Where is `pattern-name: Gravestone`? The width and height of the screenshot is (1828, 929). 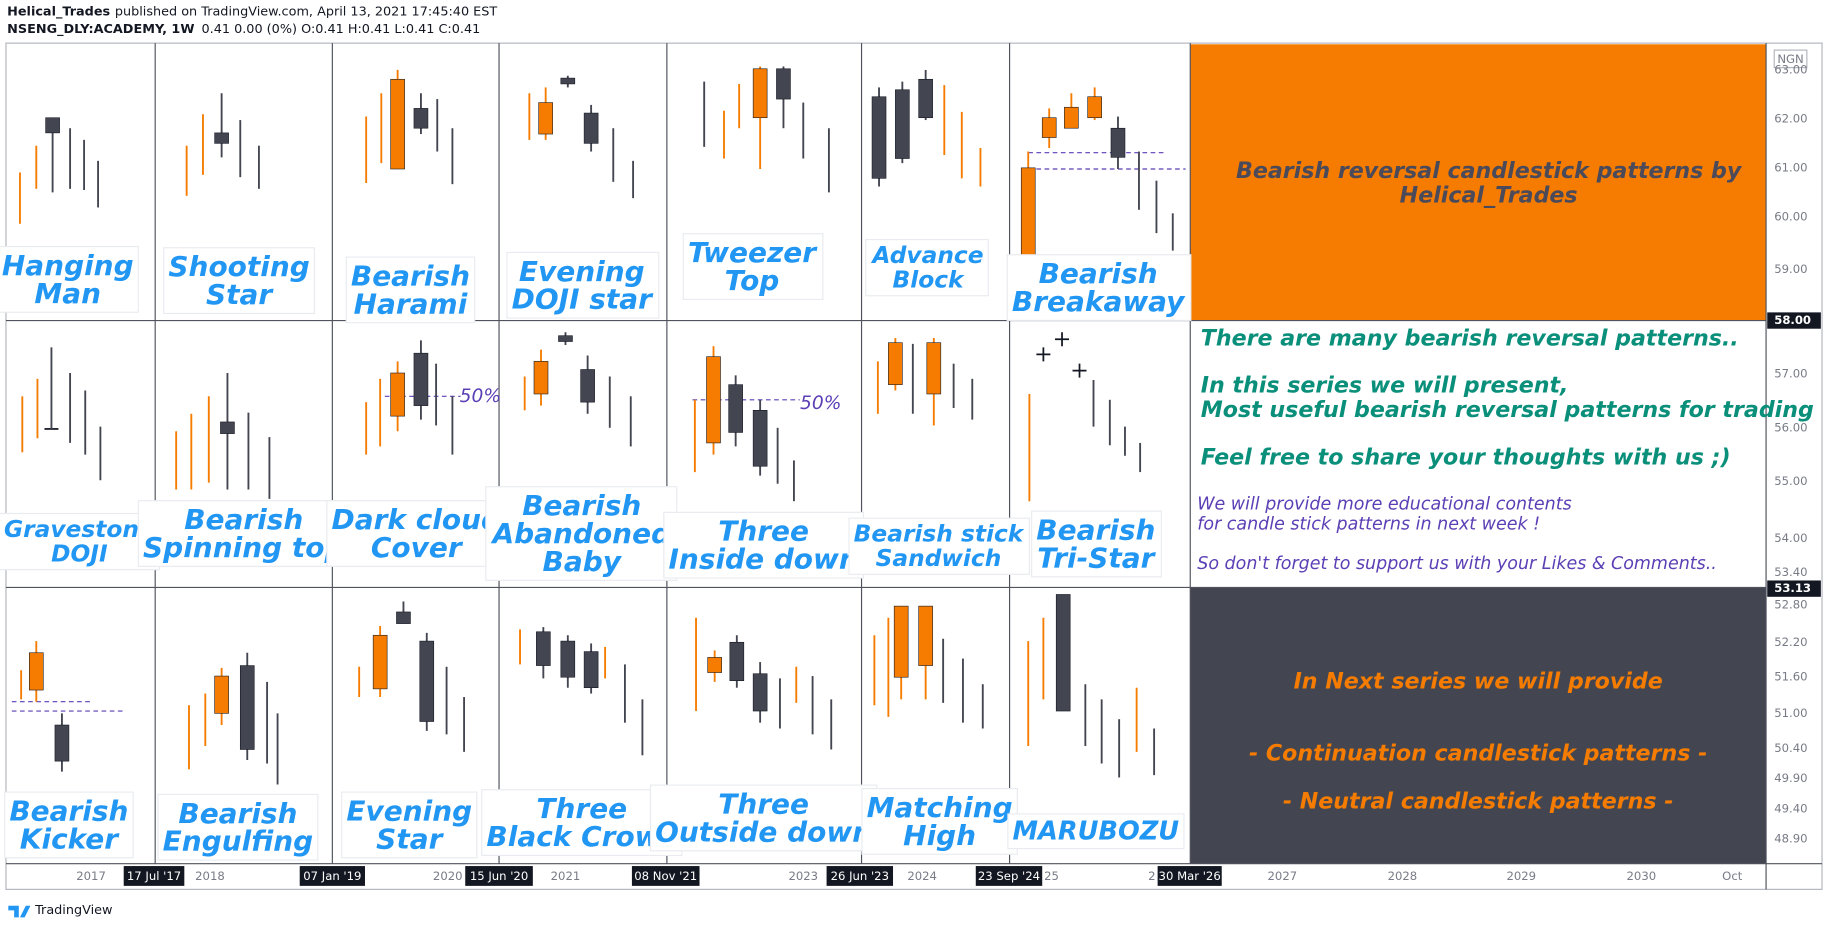 pattern-name: Gravestone is located at coordinates (79, 529).